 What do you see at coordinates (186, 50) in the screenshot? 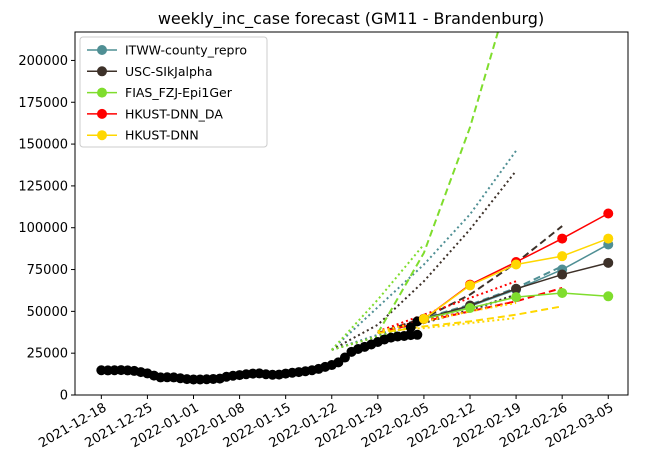
I see `legend-label: ITWW-county_repro` at bounding box center [186, 50].